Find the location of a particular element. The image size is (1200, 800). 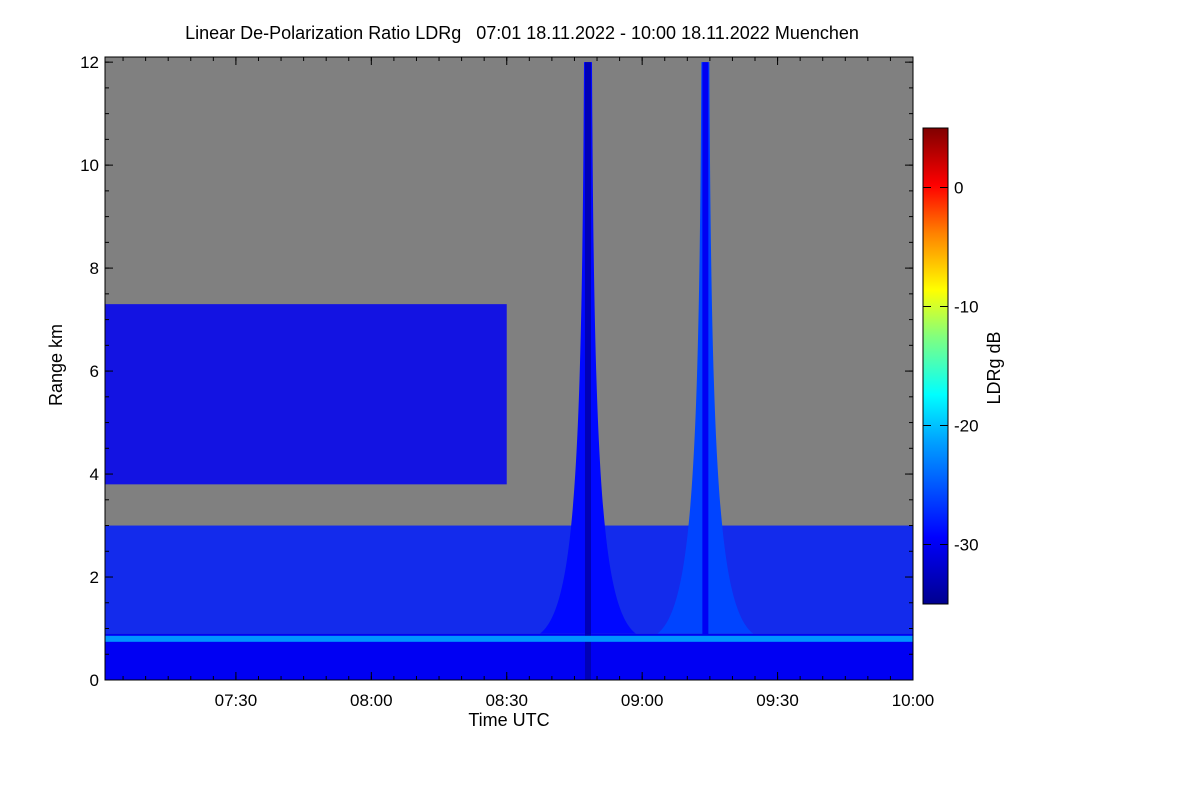

colorbar-tick-label: -10 is located at coordinates (966, 307).